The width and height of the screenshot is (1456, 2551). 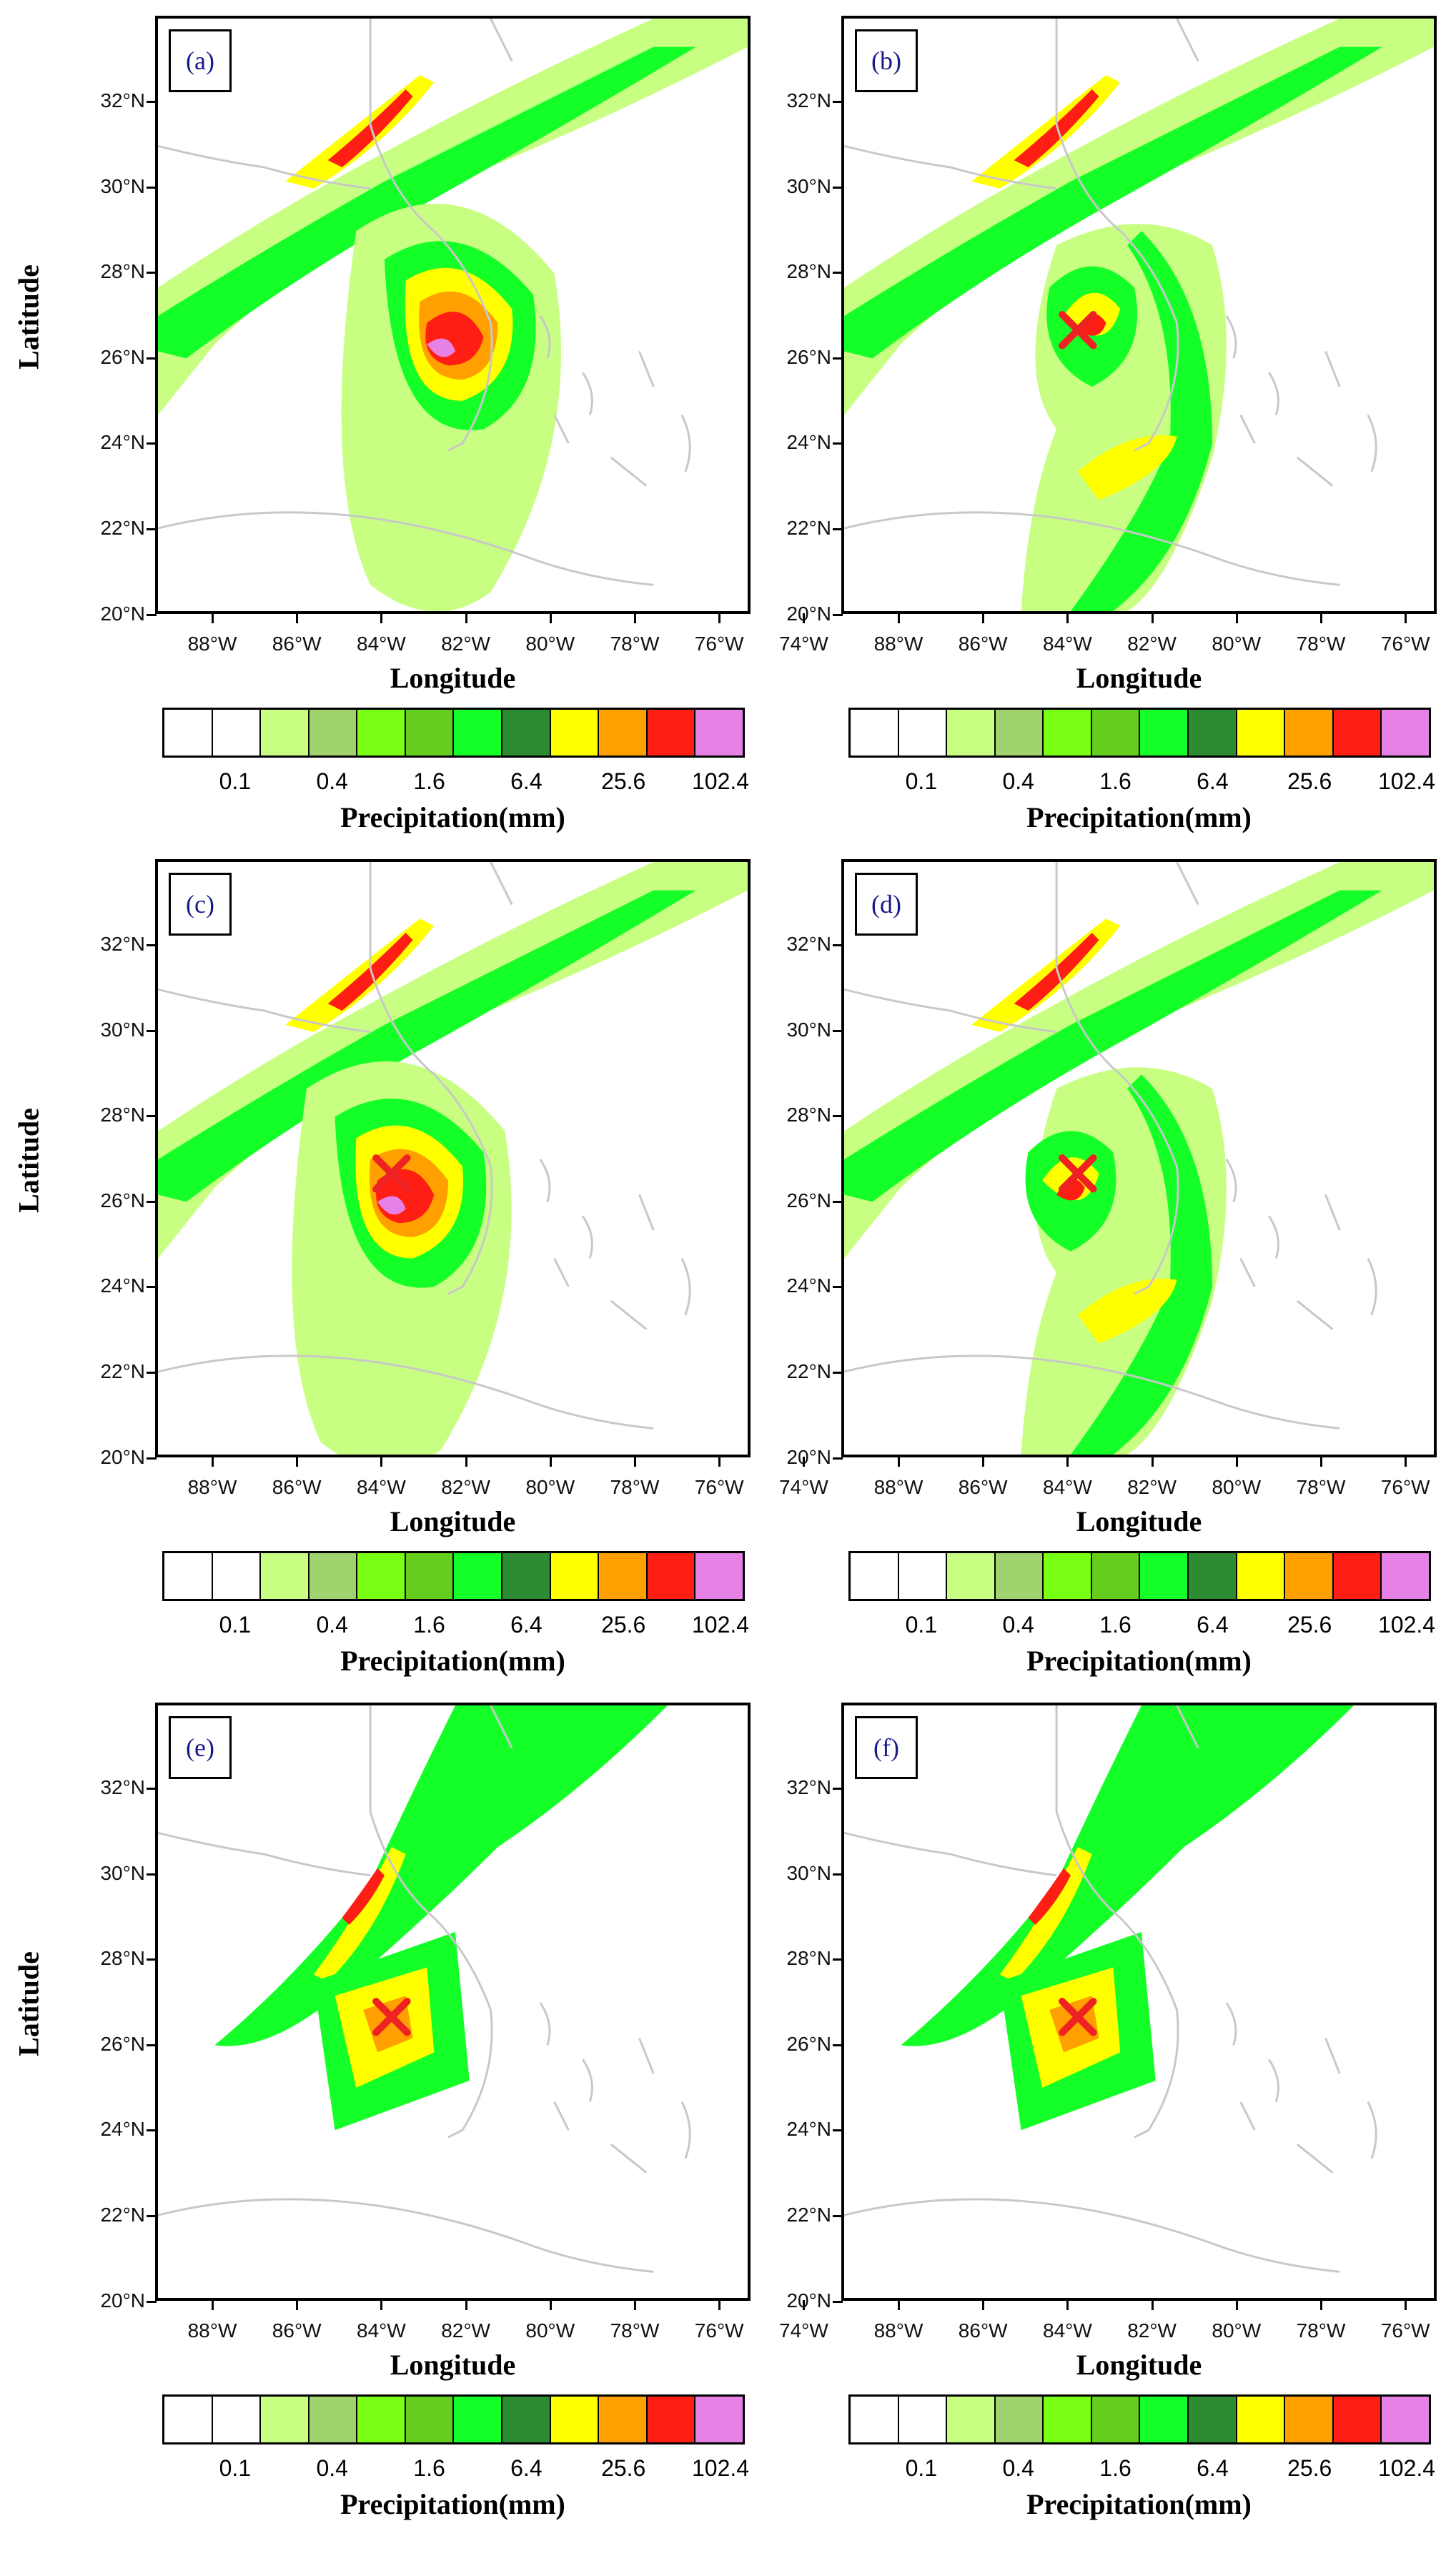 I want to click on map-frame: (a), so click(x=453, y=315).